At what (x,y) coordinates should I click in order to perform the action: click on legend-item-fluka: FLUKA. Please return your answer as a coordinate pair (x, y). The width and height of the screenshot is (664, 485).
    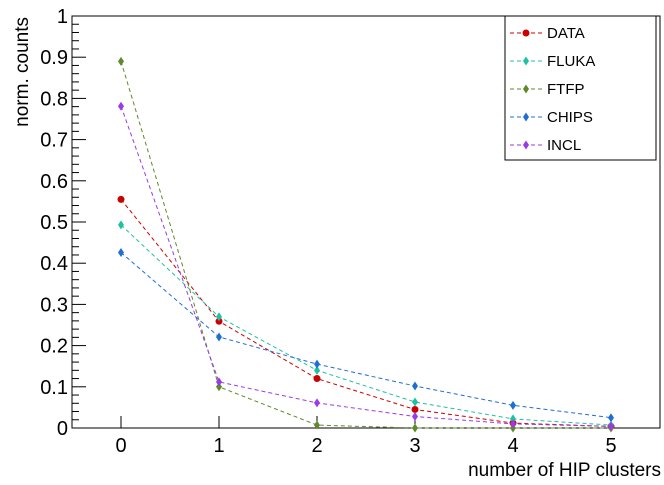
    Looking at the image, I should click on (552, 61).